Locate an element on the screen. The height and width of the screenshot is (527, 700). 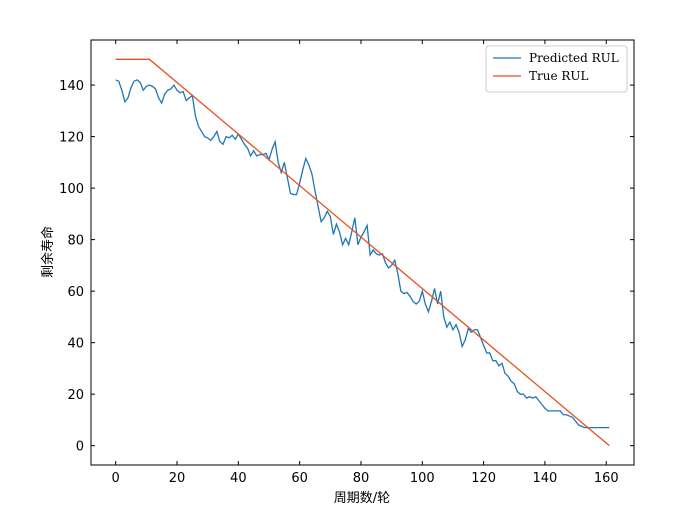
x-tick-label: 160 is located at coordinates (606, 478).